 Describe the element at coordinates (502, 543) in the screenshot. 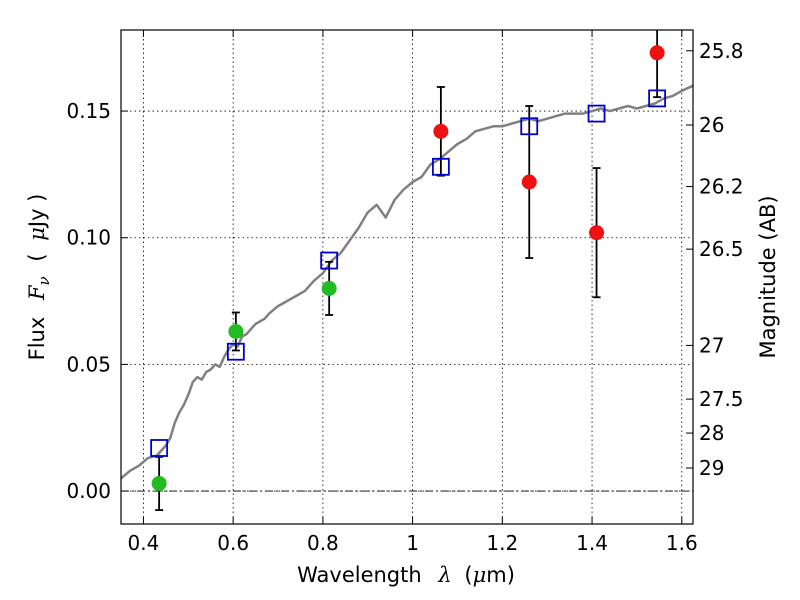

I see `x-tick-label: 1.2` at that location.